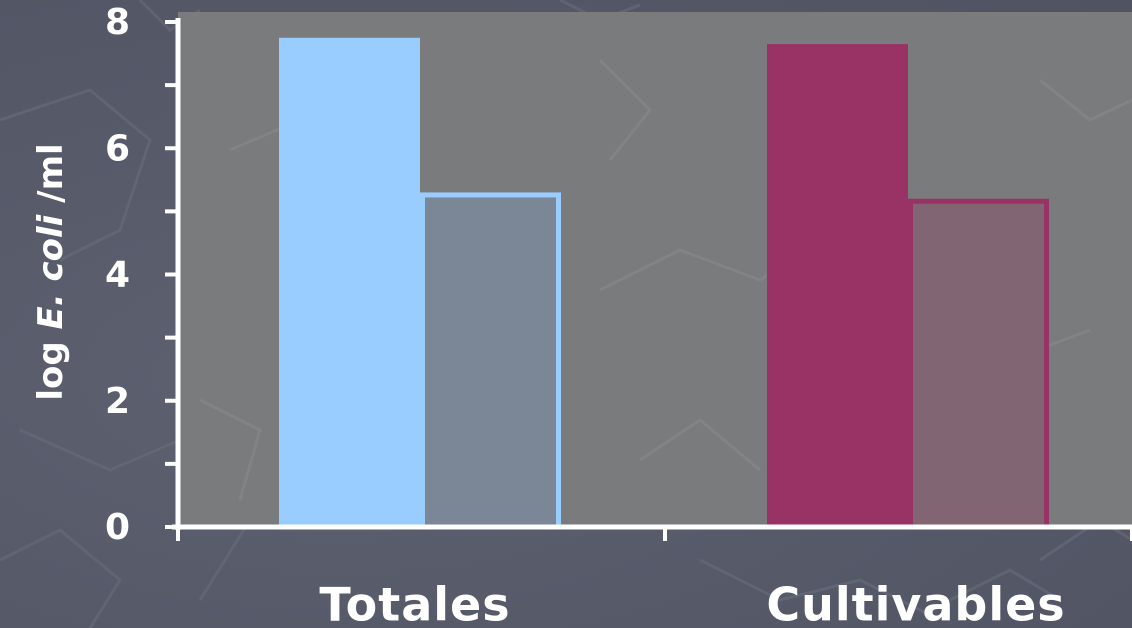 Image resolution: width=1132 pixels, height=628 pixels. I want to click on y-axis-title: log E. coli /ml, so click(51, 271).